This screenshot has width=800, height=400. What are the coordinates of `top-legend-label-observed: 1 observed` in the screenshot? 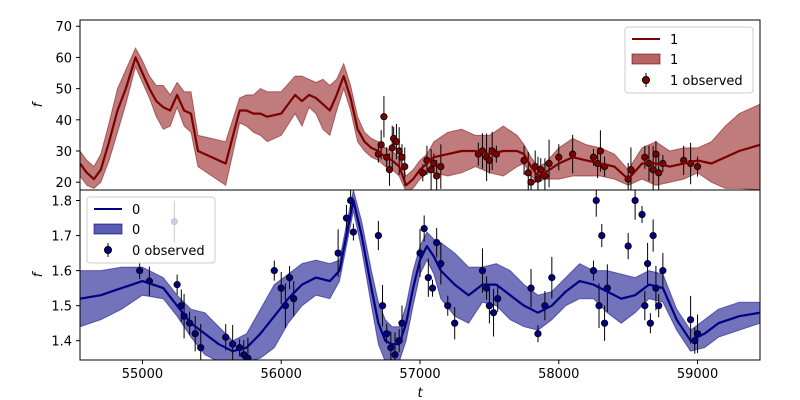 It's located at (706, 81).